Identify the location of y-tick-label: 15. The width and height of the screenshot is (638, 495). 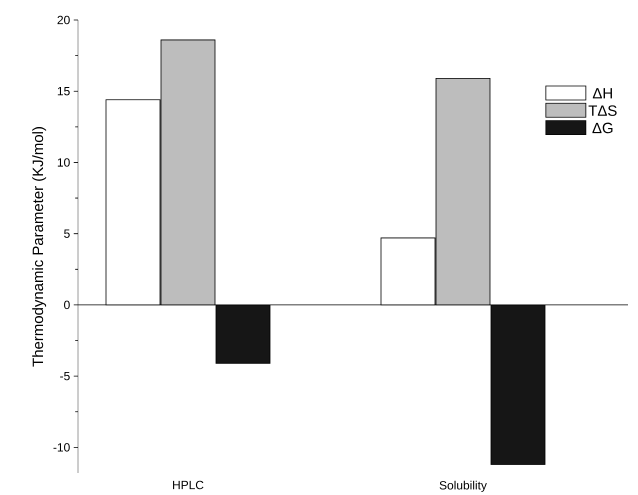
(64, 91).